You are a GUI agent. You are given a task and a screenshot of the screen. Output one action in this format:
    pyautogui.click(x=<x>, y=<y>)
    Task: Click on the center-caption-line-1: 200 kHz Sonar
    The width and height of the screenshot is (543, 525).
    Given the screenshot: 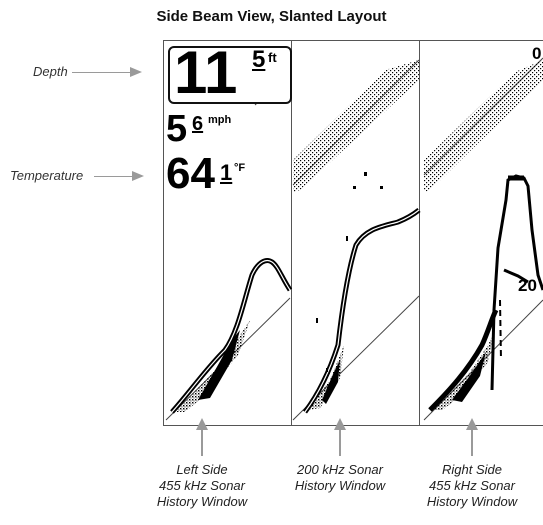 What is the action you would take?
    pyautogui.click(x=340, y=469)
    